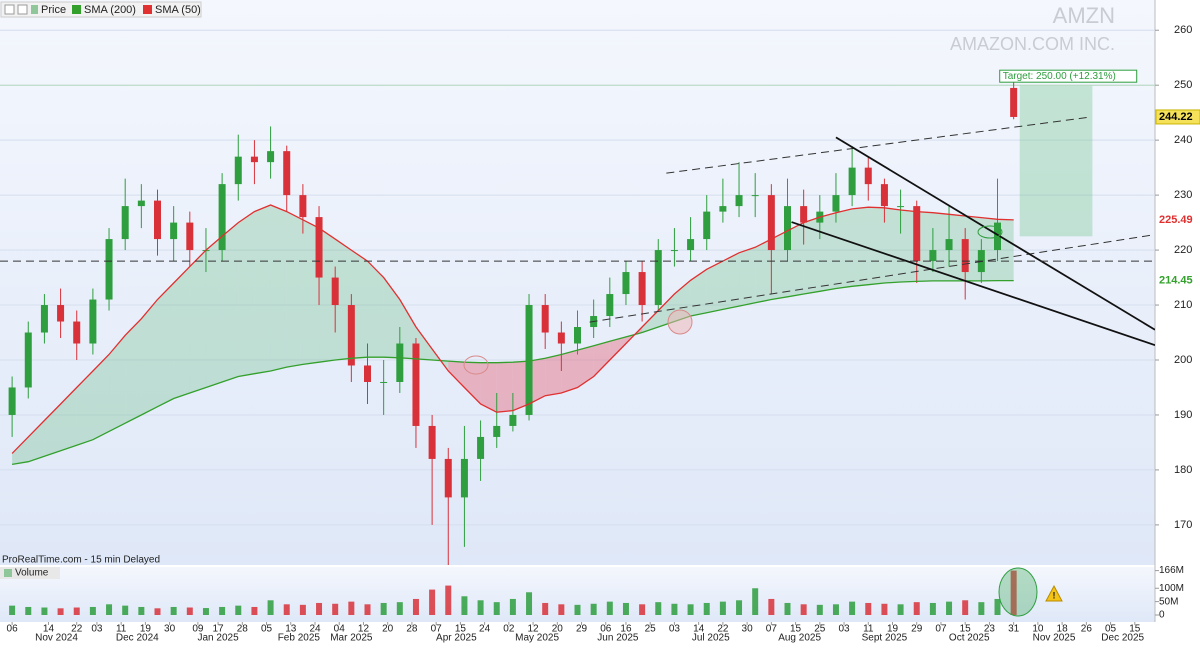 The image size is (1200, 648). Describe the element at coordinates (178, 10) in the screenshot. I see `legend-label: SMA (50)` at that location.